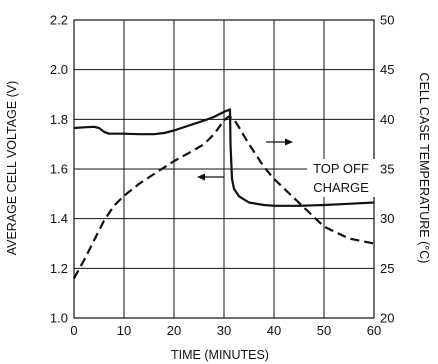  What do you see at coordinates (59, 69) in the screenshot?
I see `y-left-tick-label: 2.0` at bounding box center [59, 69].